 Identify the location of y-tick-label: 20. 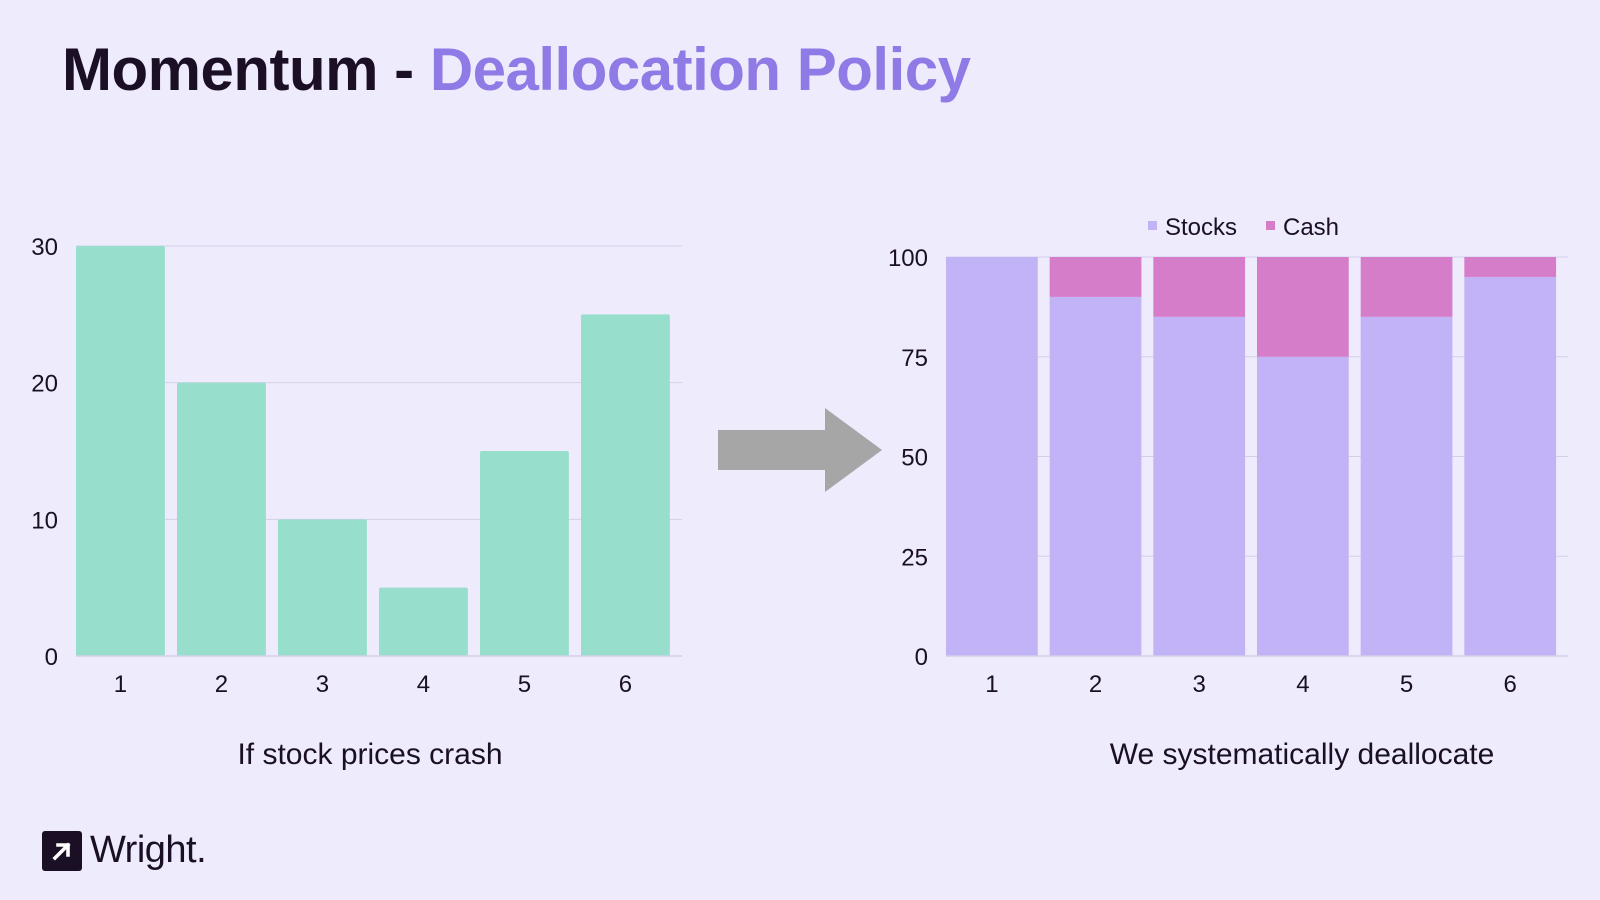
(44, 384).